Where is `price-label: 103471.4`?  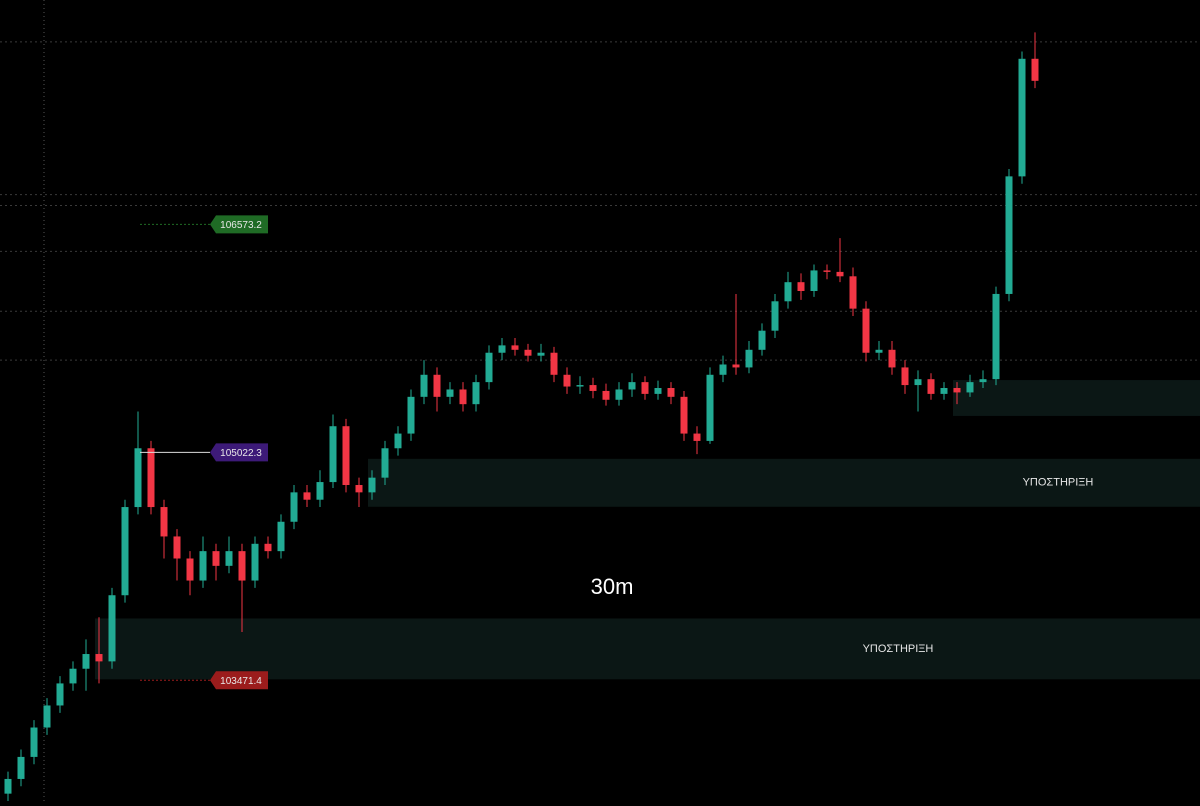 price-label: 103471.4 is located at coordinates (241, 681).